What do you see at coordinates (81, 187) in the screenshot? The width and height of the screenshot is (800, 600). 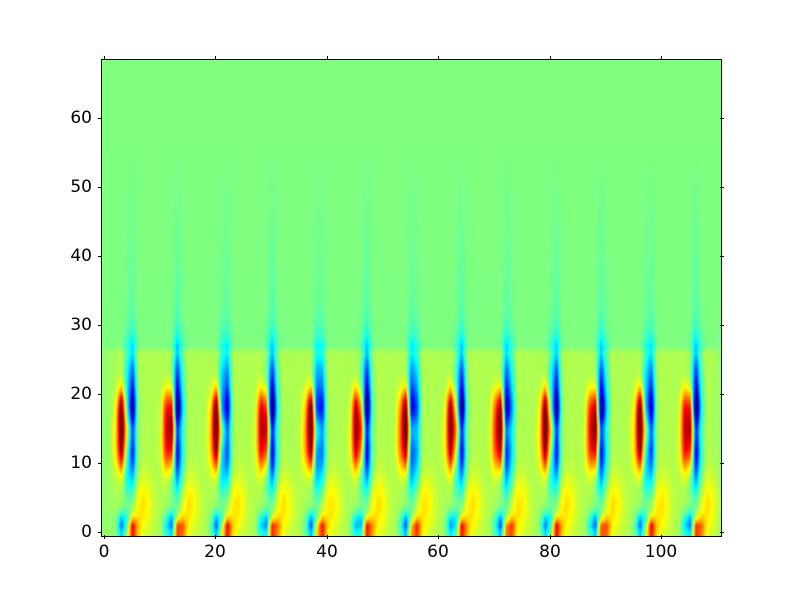 I see `y-tick-label: 50` at bounding box center [81, 187].